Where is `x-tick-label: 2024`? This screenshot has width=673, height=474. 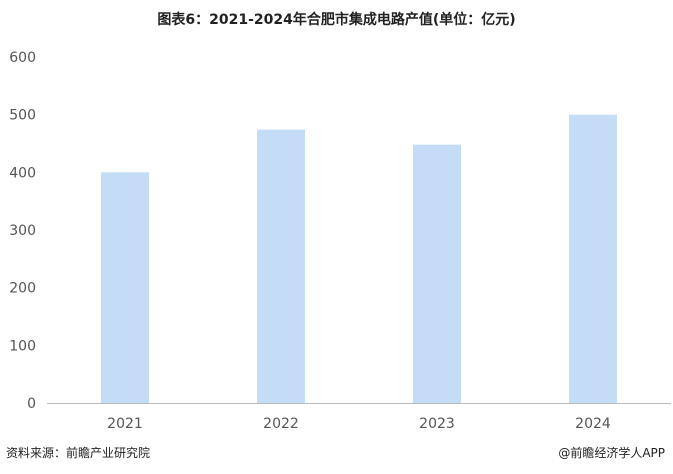
x-tick-label: 2024 is located at coordinates (593, 424).